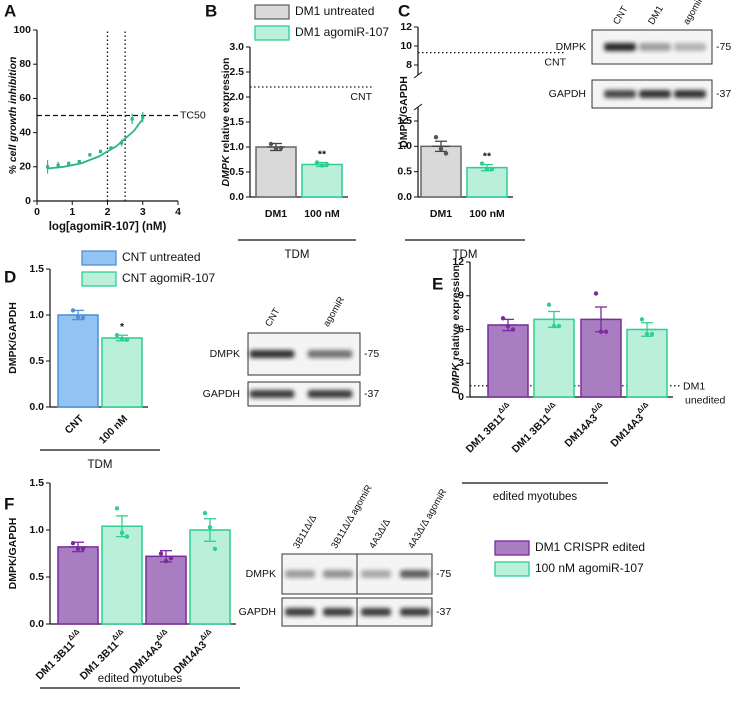  What do you see at coordinates (620, 15) in the screenshot?
I see `blot-column-label: CNT` at bounding box center [620, 15].